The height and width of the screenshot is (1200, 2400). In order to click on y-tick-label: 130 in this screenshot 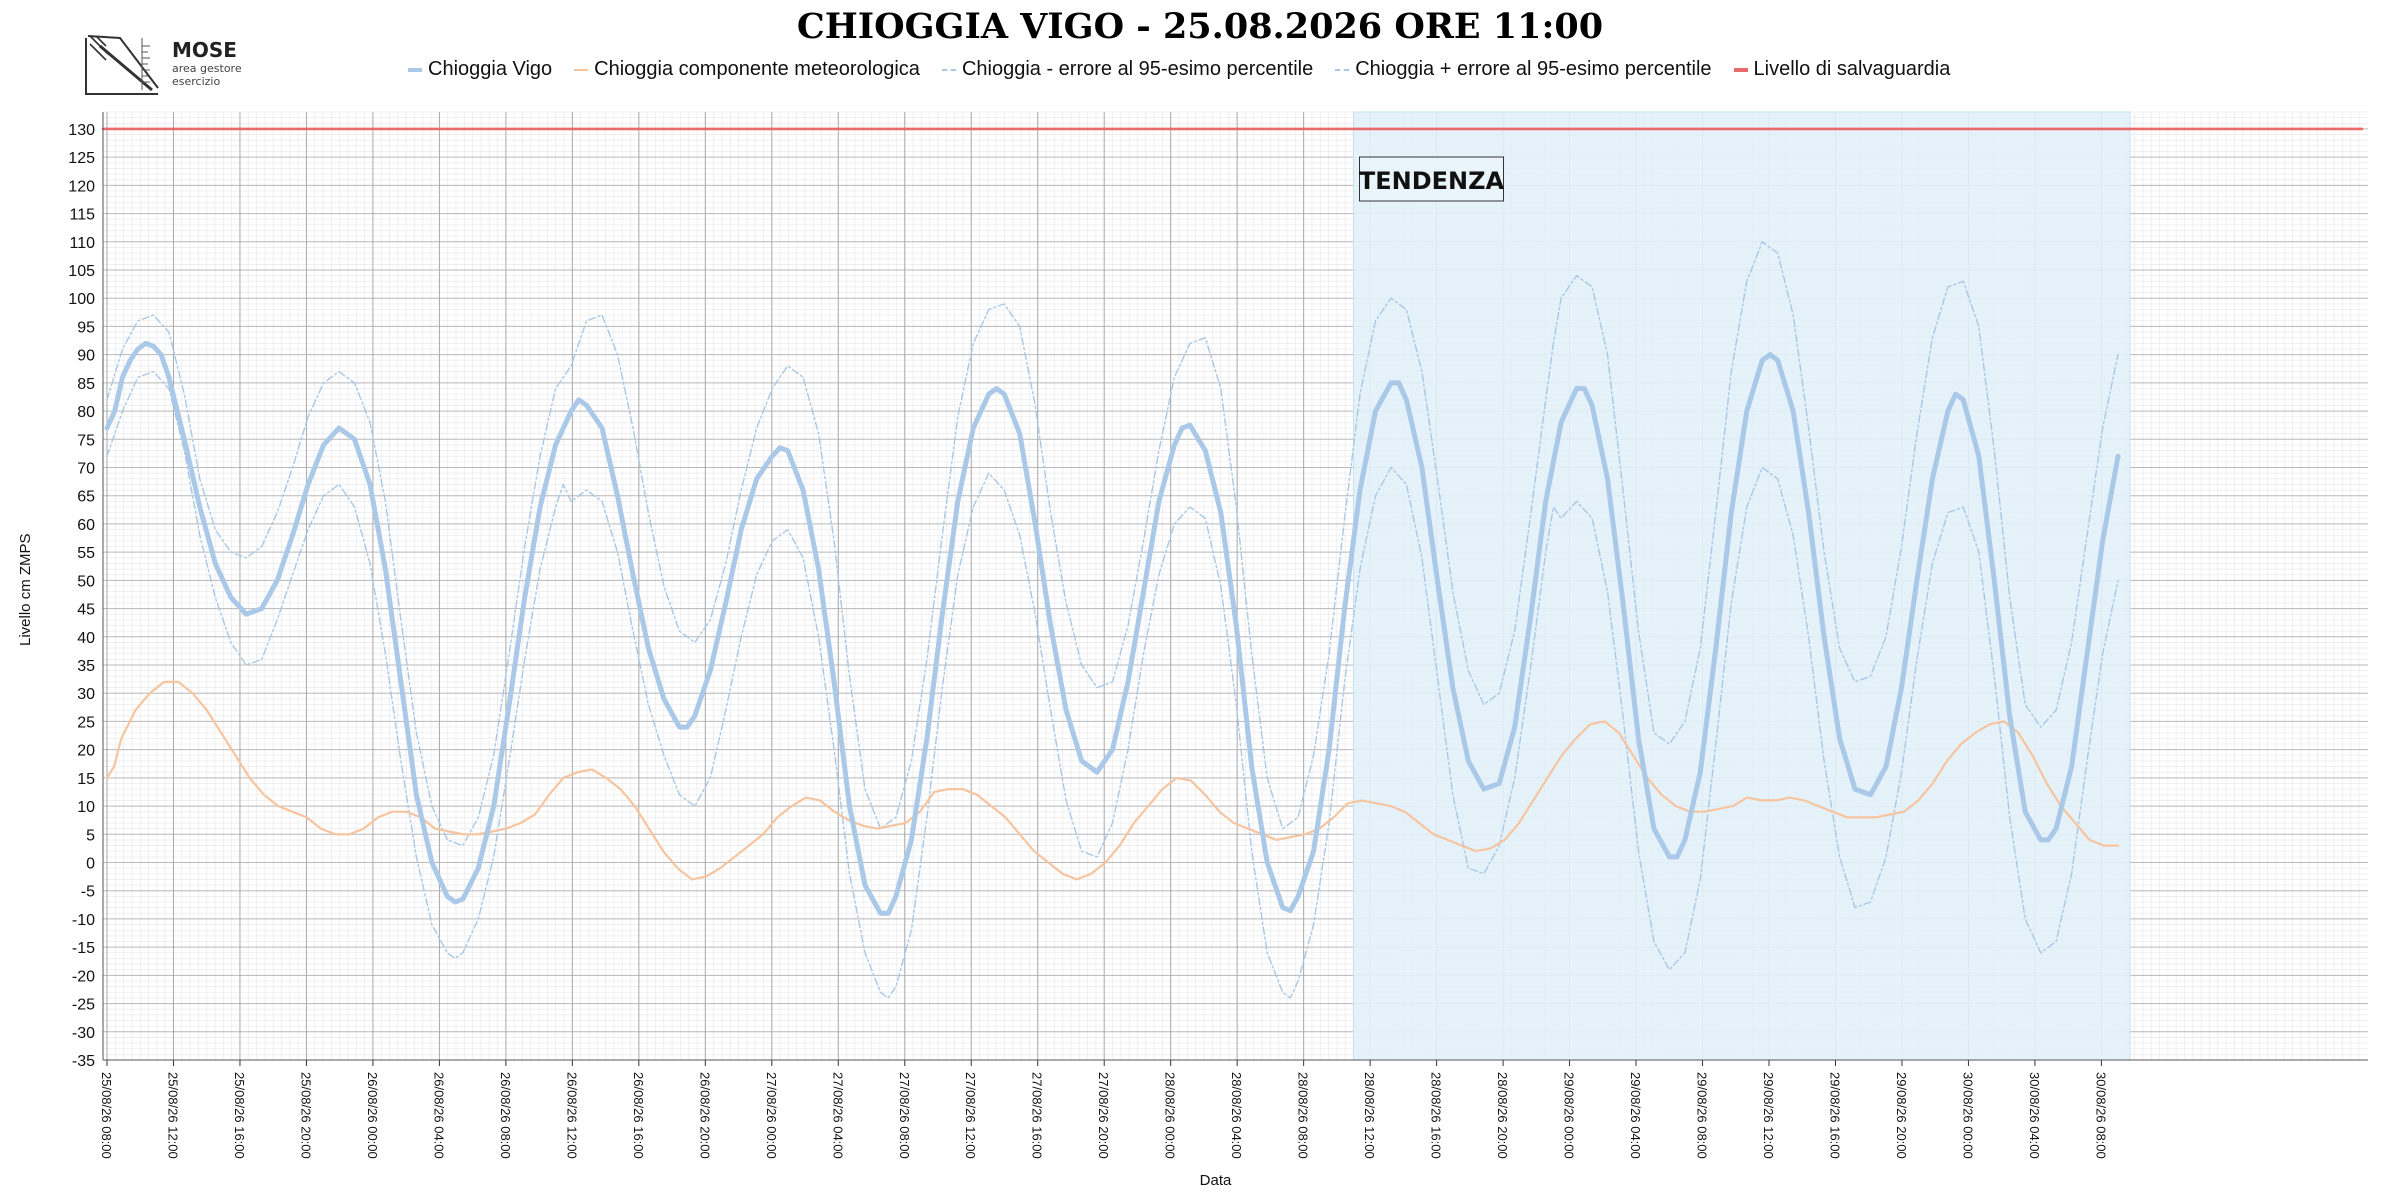, I will do `click(81, 130)`.